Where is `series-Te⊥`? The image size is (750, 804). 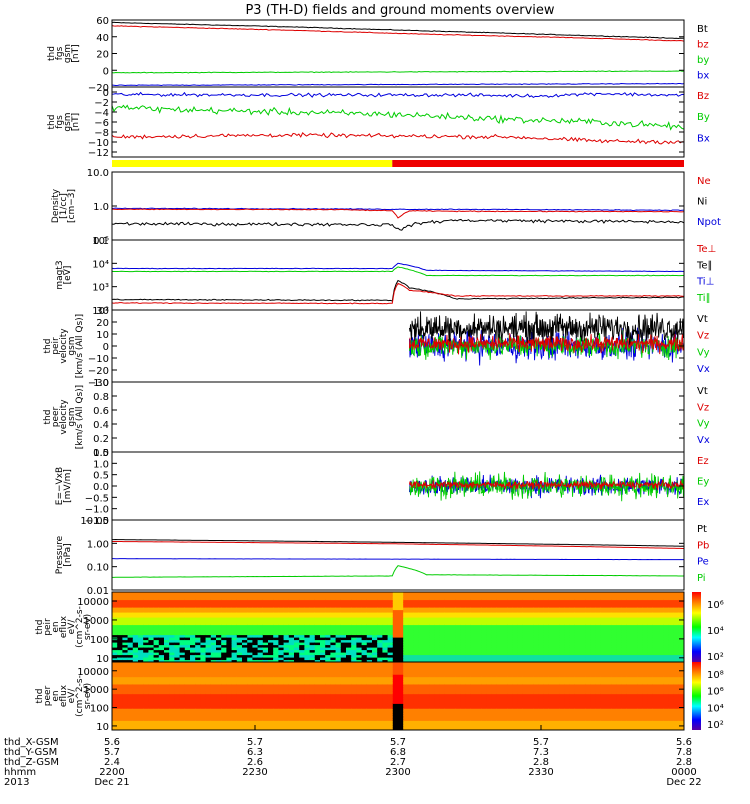 series-Te⊥ is located at coordinates (398, 293).